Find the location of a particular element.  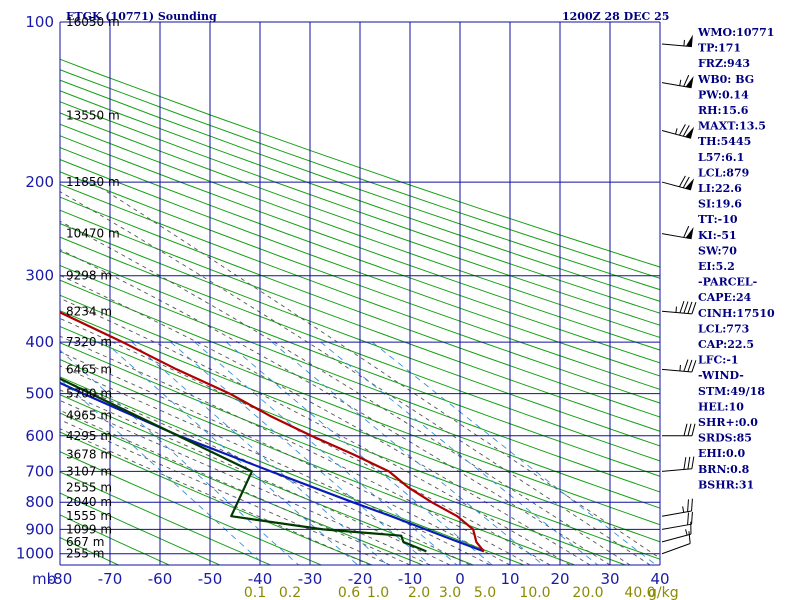

time-title: 1200Z 28 DEC 25 is located at coordinates (615, 16).